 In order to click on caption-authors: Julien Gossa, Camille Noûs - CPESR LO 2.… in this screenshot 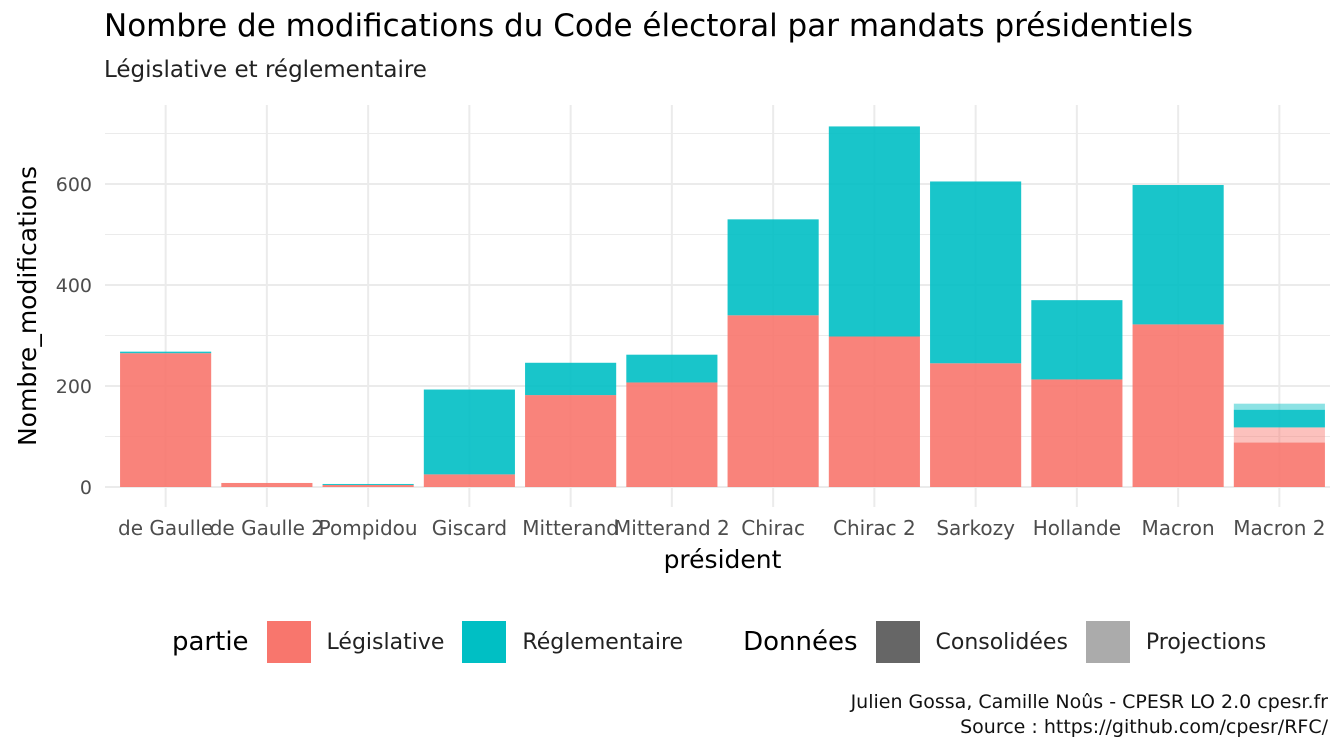, I will do `click(1089, 702)`.